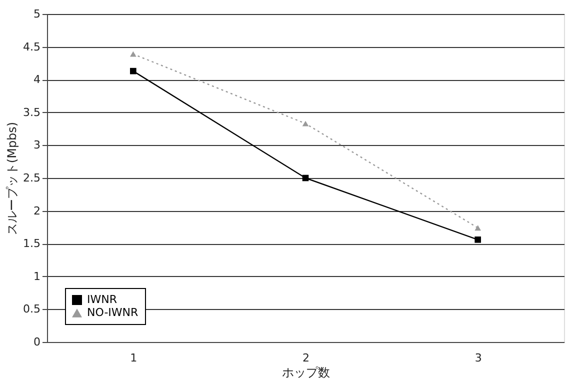 The height and width of the screenshot is (383, 574). I want to click on y-tick-label: 4.5, so click(31, 47).